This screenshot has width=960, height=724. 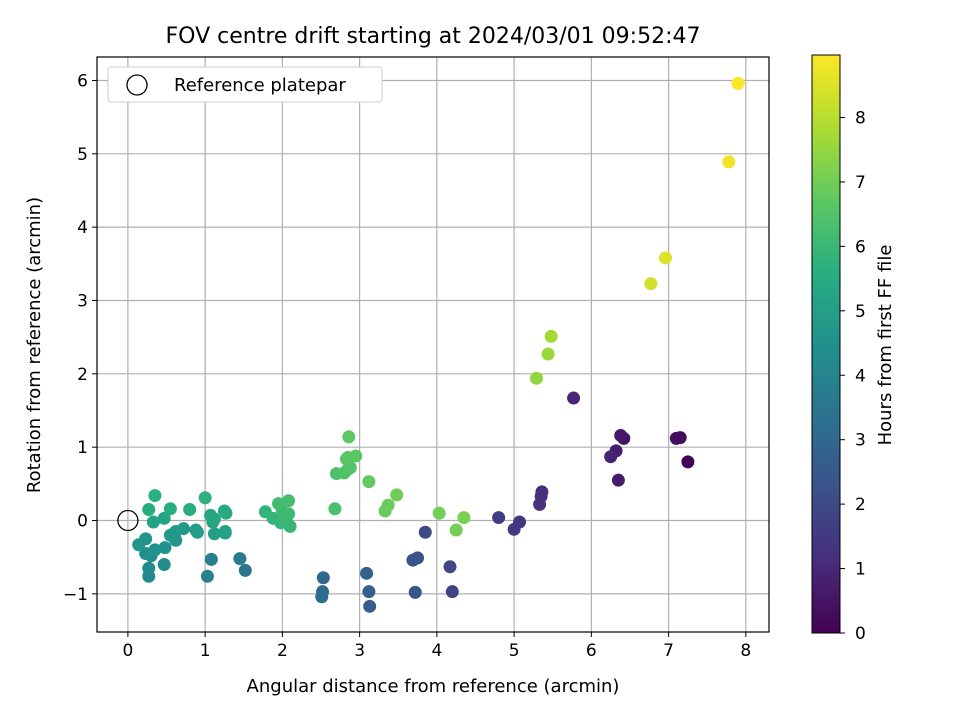 What do you see at coordinates (82, 448) in the screenshot?
I see `y-tick-label: 1` at bounding box center [82, 448].